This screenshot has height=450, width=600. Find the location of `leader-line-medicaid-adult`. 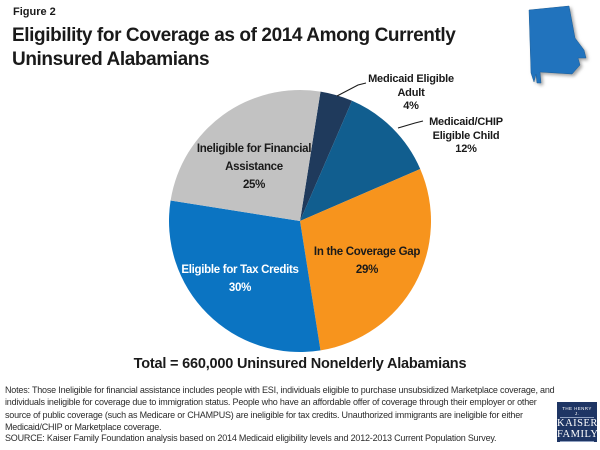

leader-line-medicaid-adult is located at coordinates (351, 89).